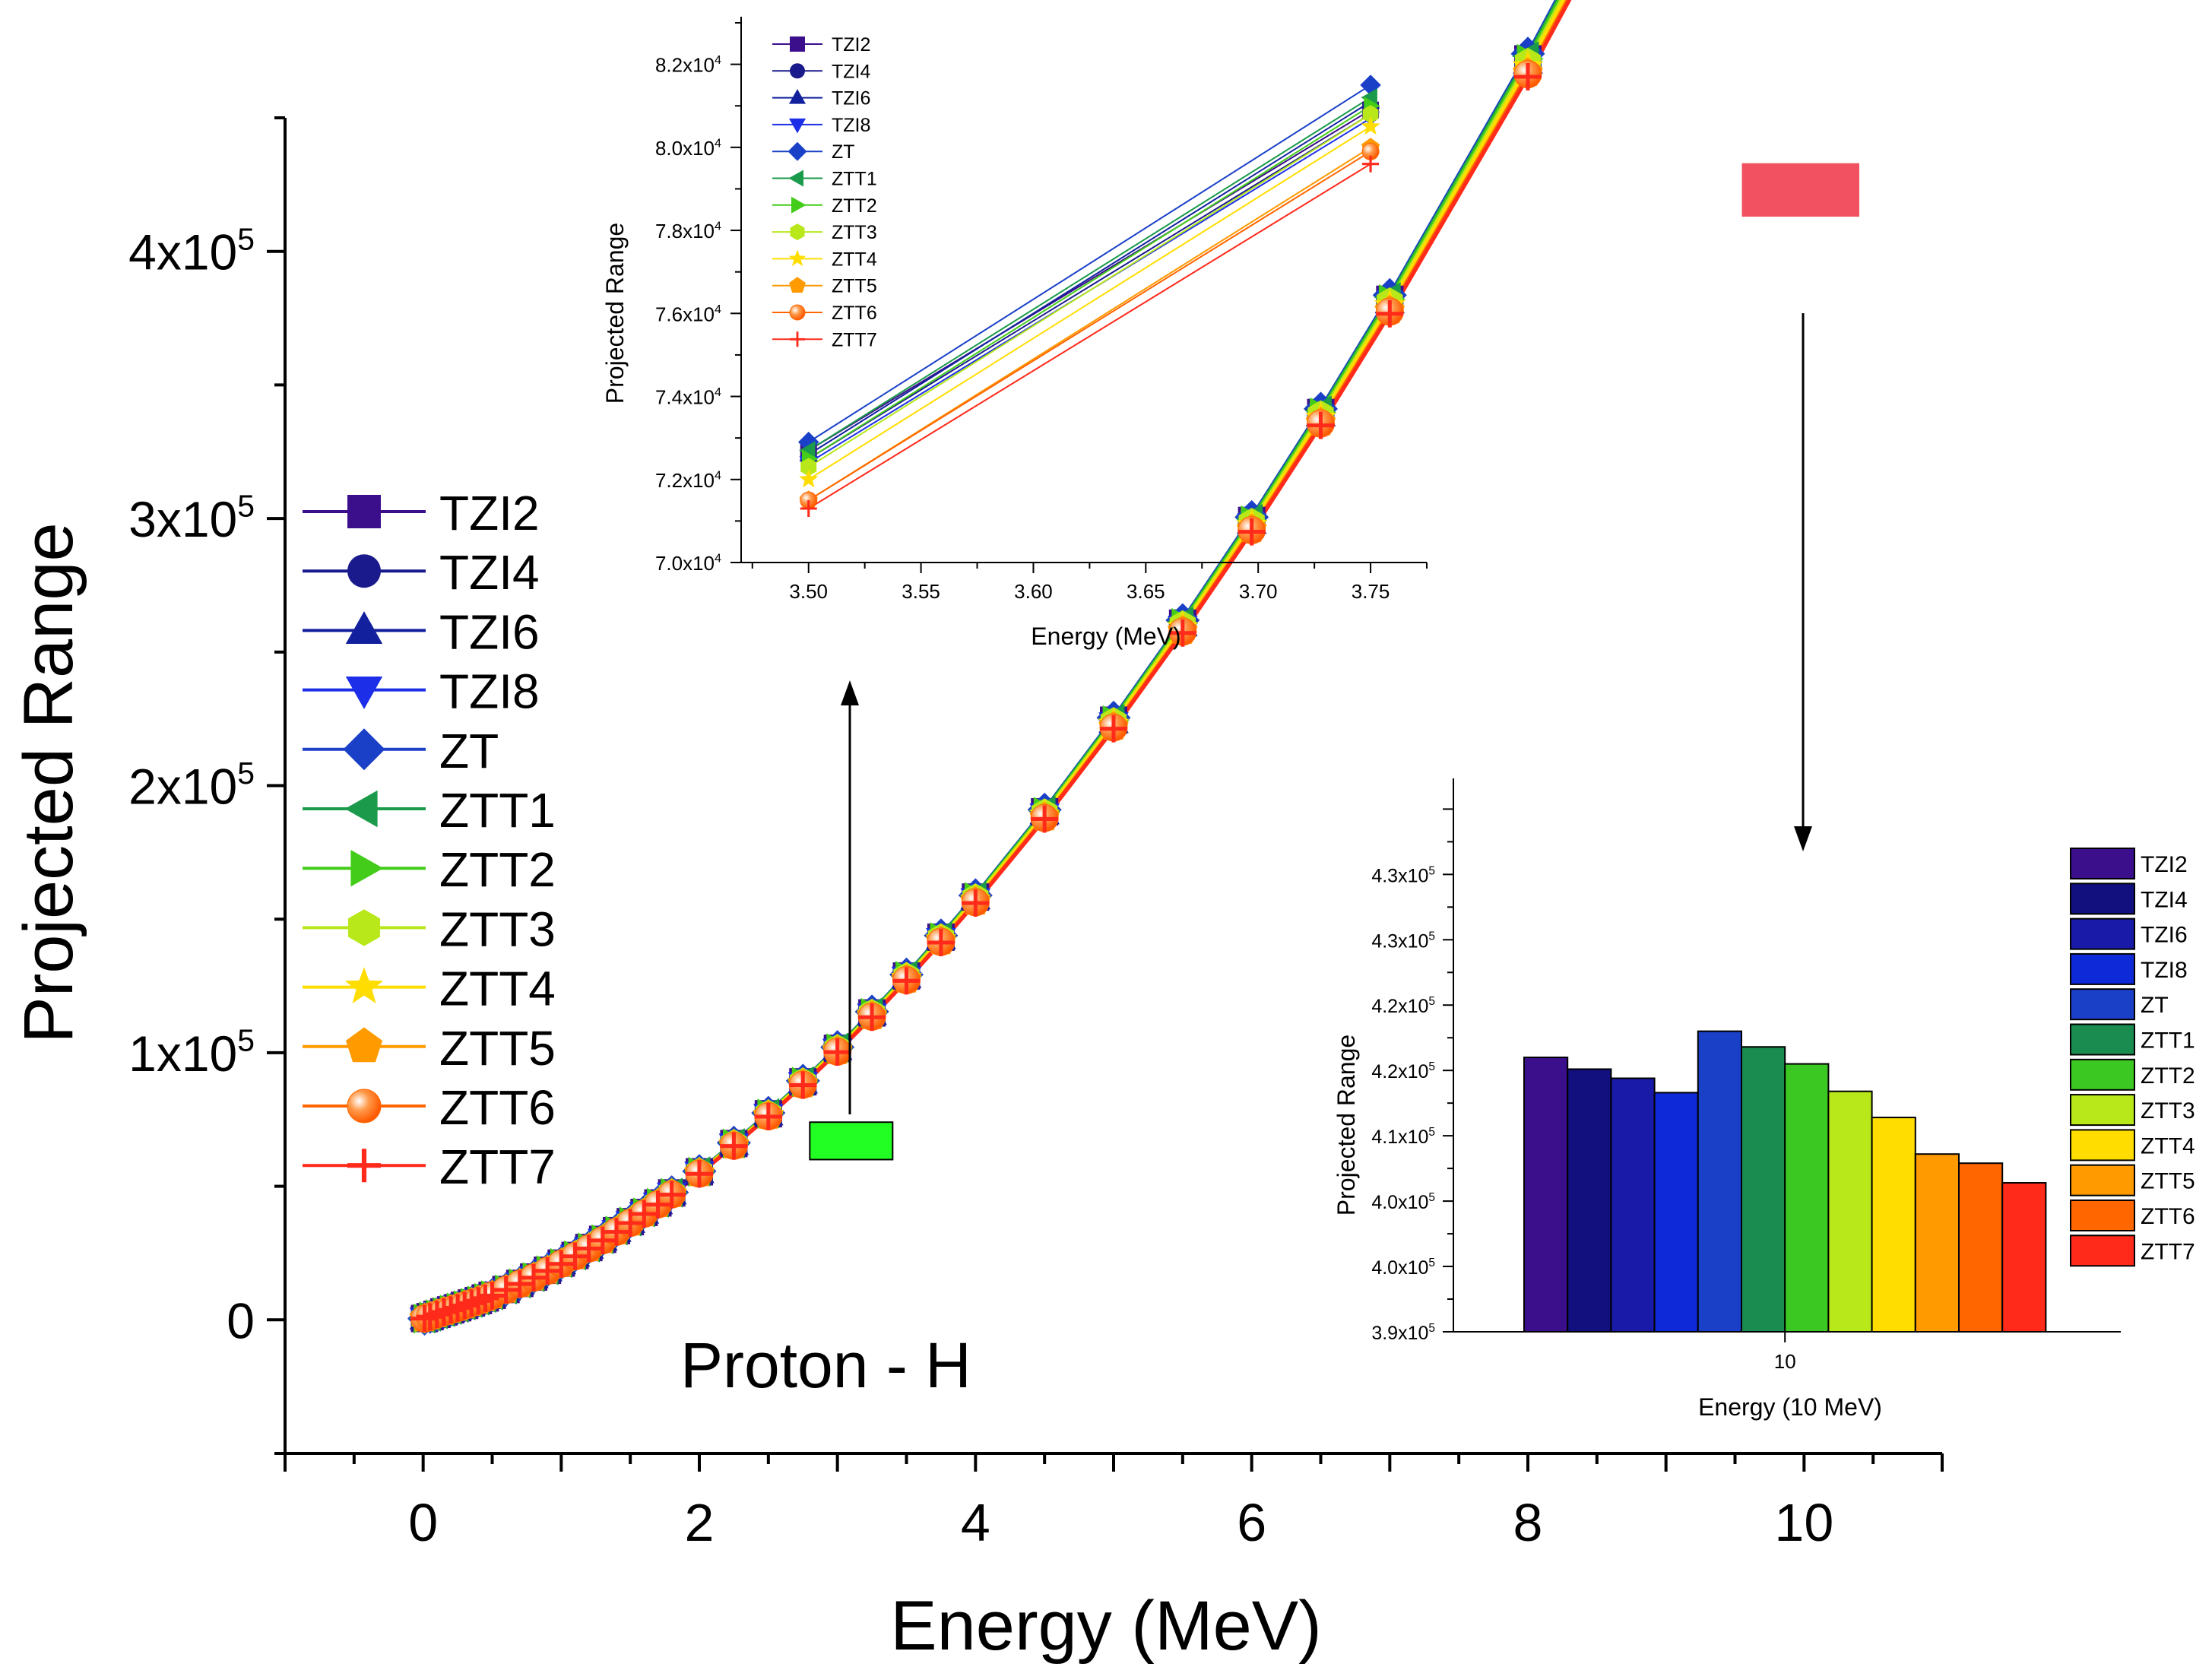 Image resolution: width=2212 pixels, height=1667 pixels. What do you see at coordinates (808, 467) in the screenshot?
I see `inset1-point-ZTT3` at bounding box center [808, 467].